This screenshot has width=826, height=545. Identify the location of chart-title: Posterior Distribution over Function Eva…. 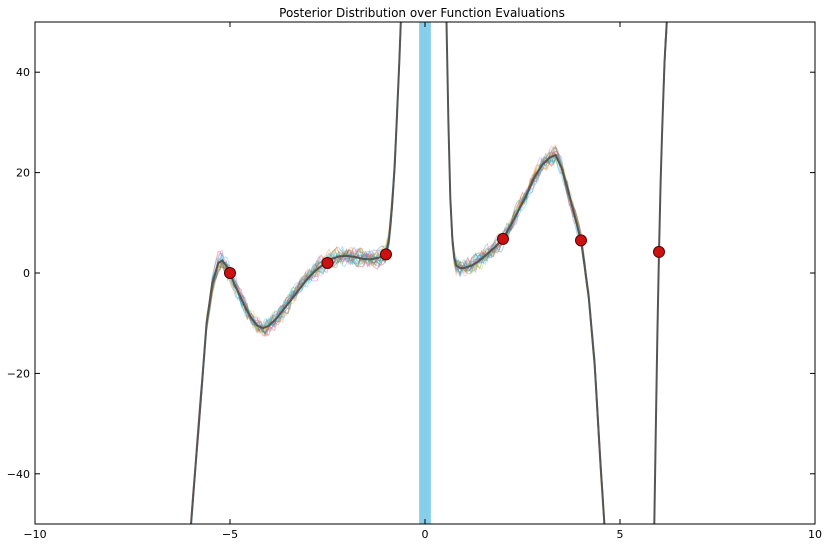
(422, 13).